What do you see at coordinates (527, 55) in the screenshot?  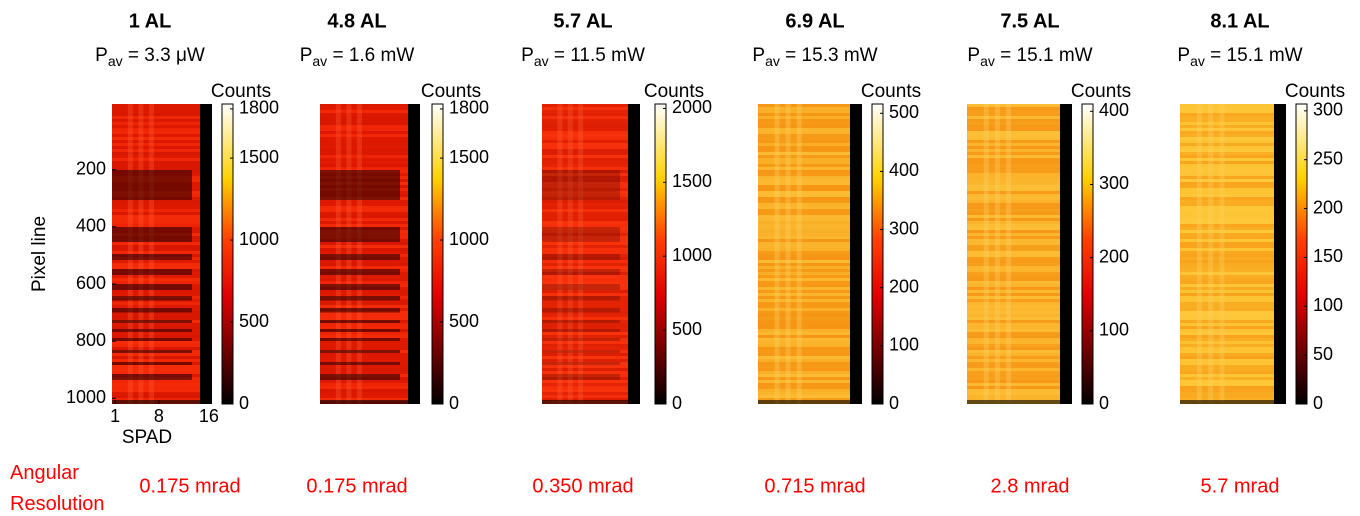 I see `subtitle-symbol: P` at bounding box center [527, 55].